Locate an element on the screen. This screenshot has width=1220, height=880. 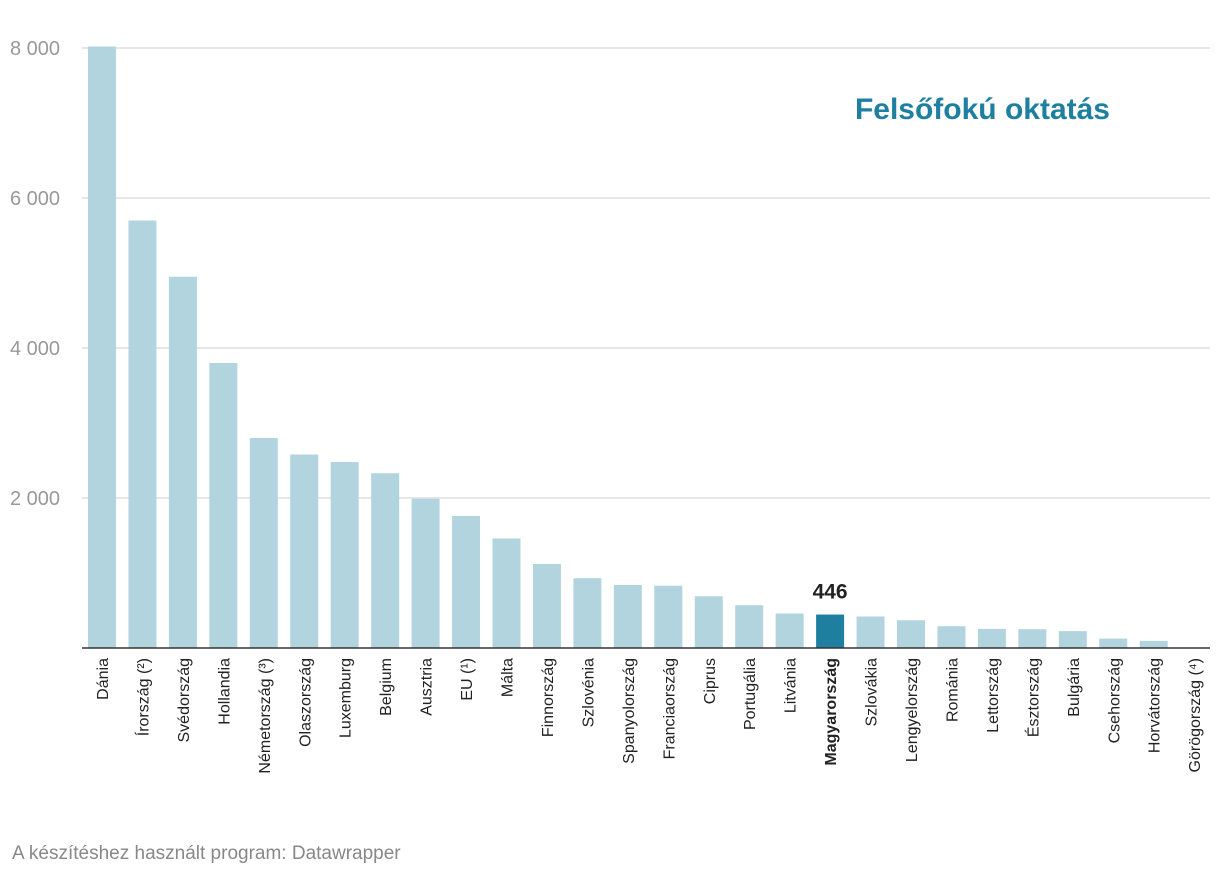
category-label: Dánia is located at coordinates (103, 679).